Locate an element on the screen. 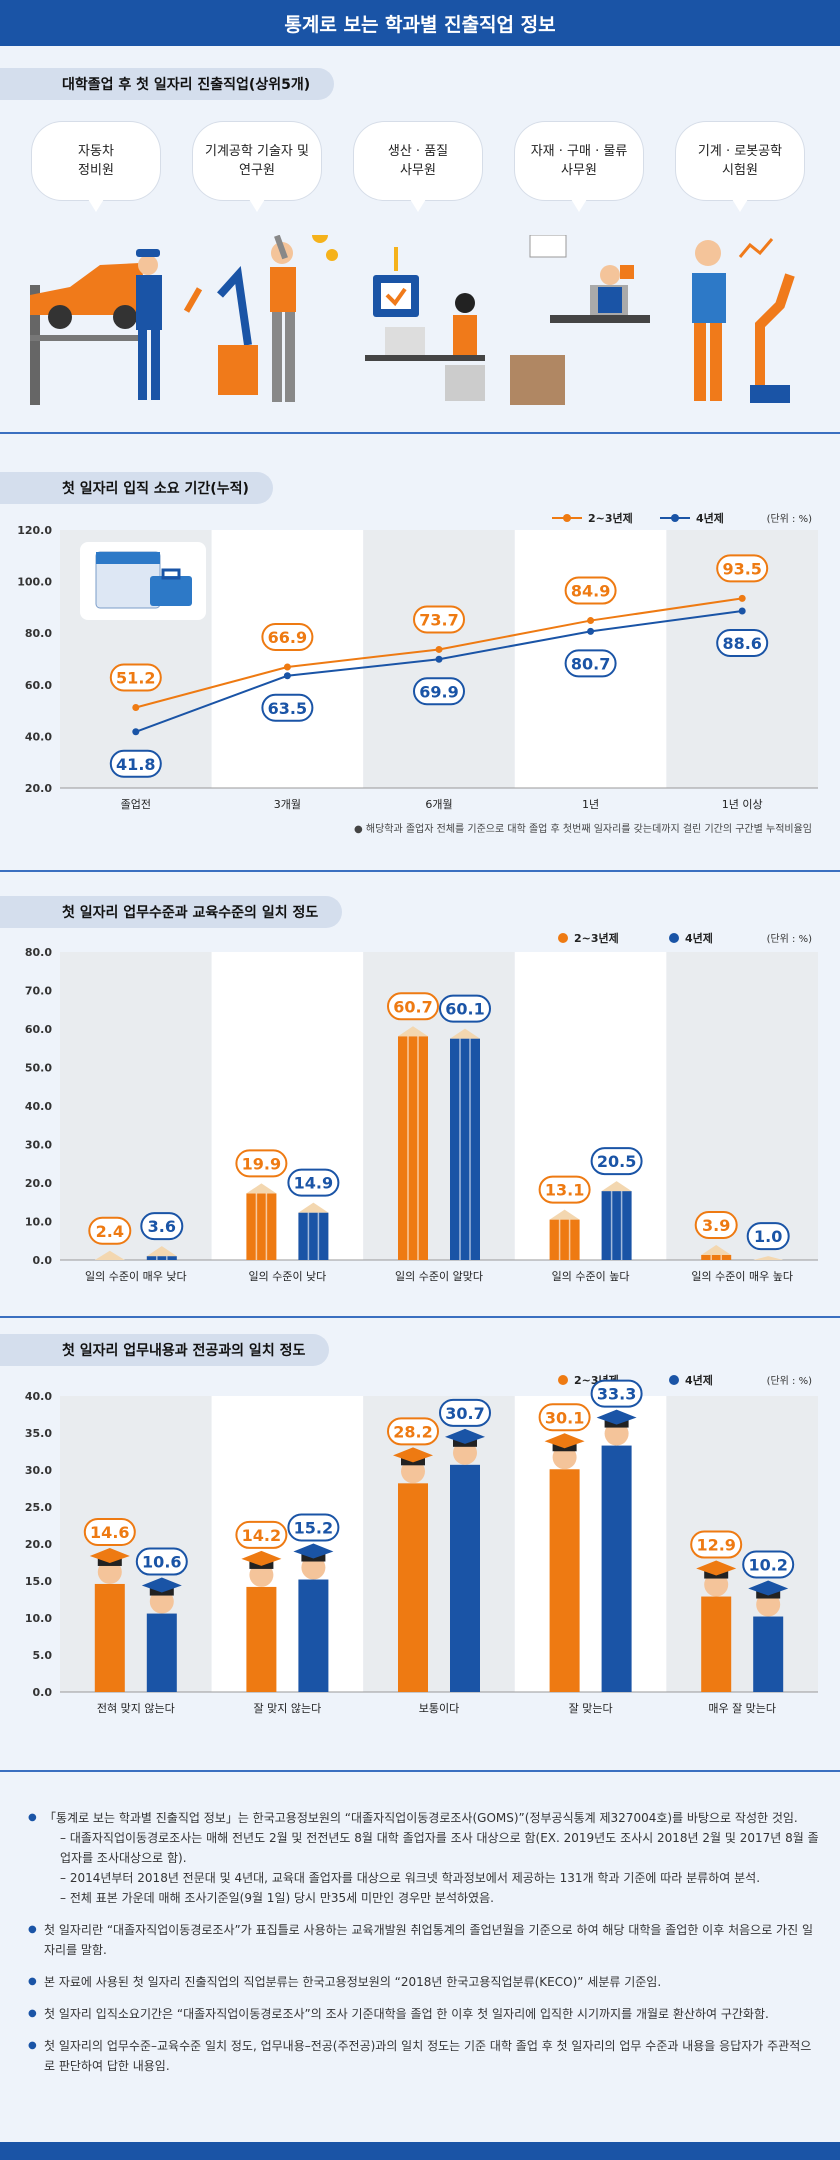 The height and width of the screenshot is (2160, 840). x-tick-label: 졸업전 is located at coordinates (136, 804).